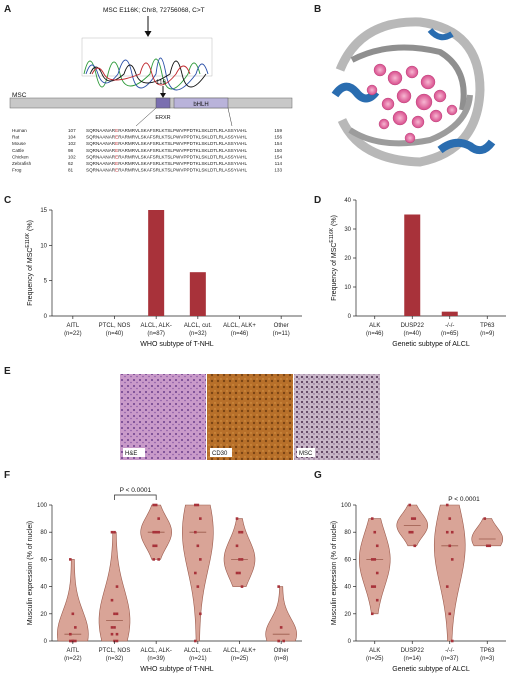 This screenshot has height=698, width=520. What do you see at coordinates (163, 103) in the screenshot?
I see `erxr-domain` at bounding box center [163, 103].